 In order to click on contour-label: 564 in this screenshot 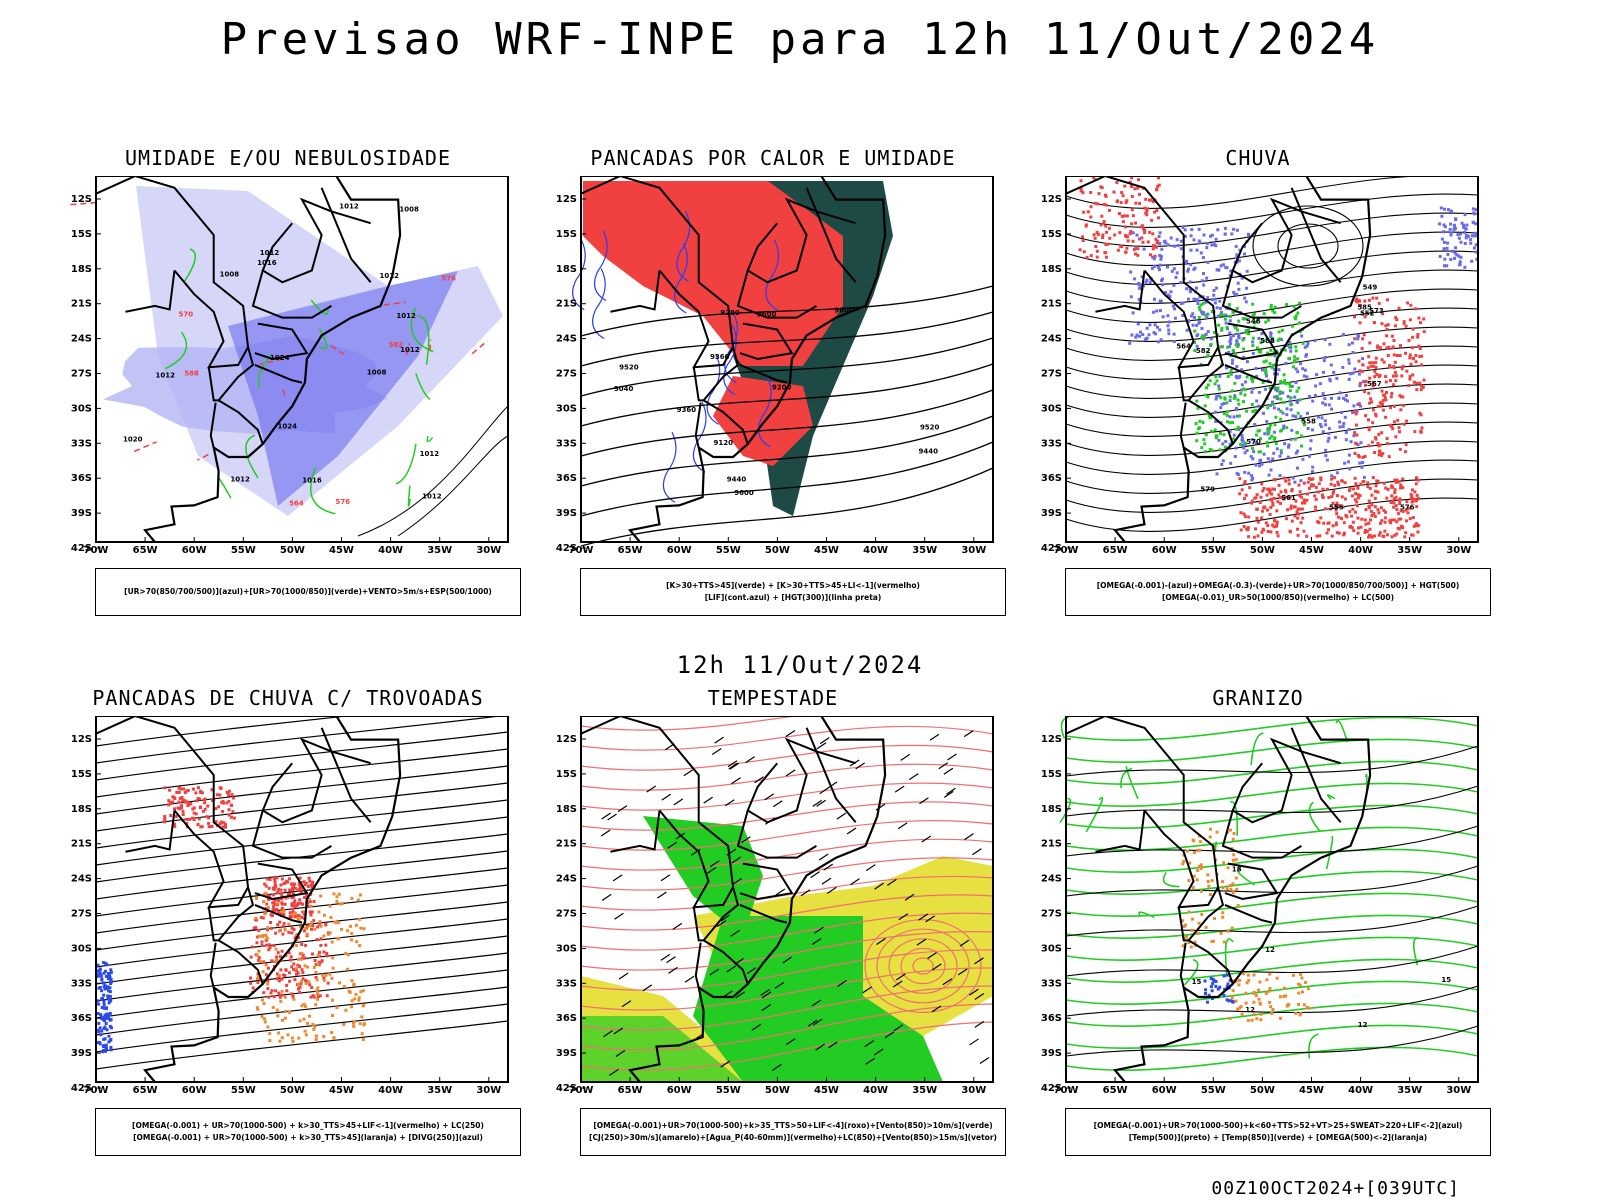, I will do `click(296, 503)`.